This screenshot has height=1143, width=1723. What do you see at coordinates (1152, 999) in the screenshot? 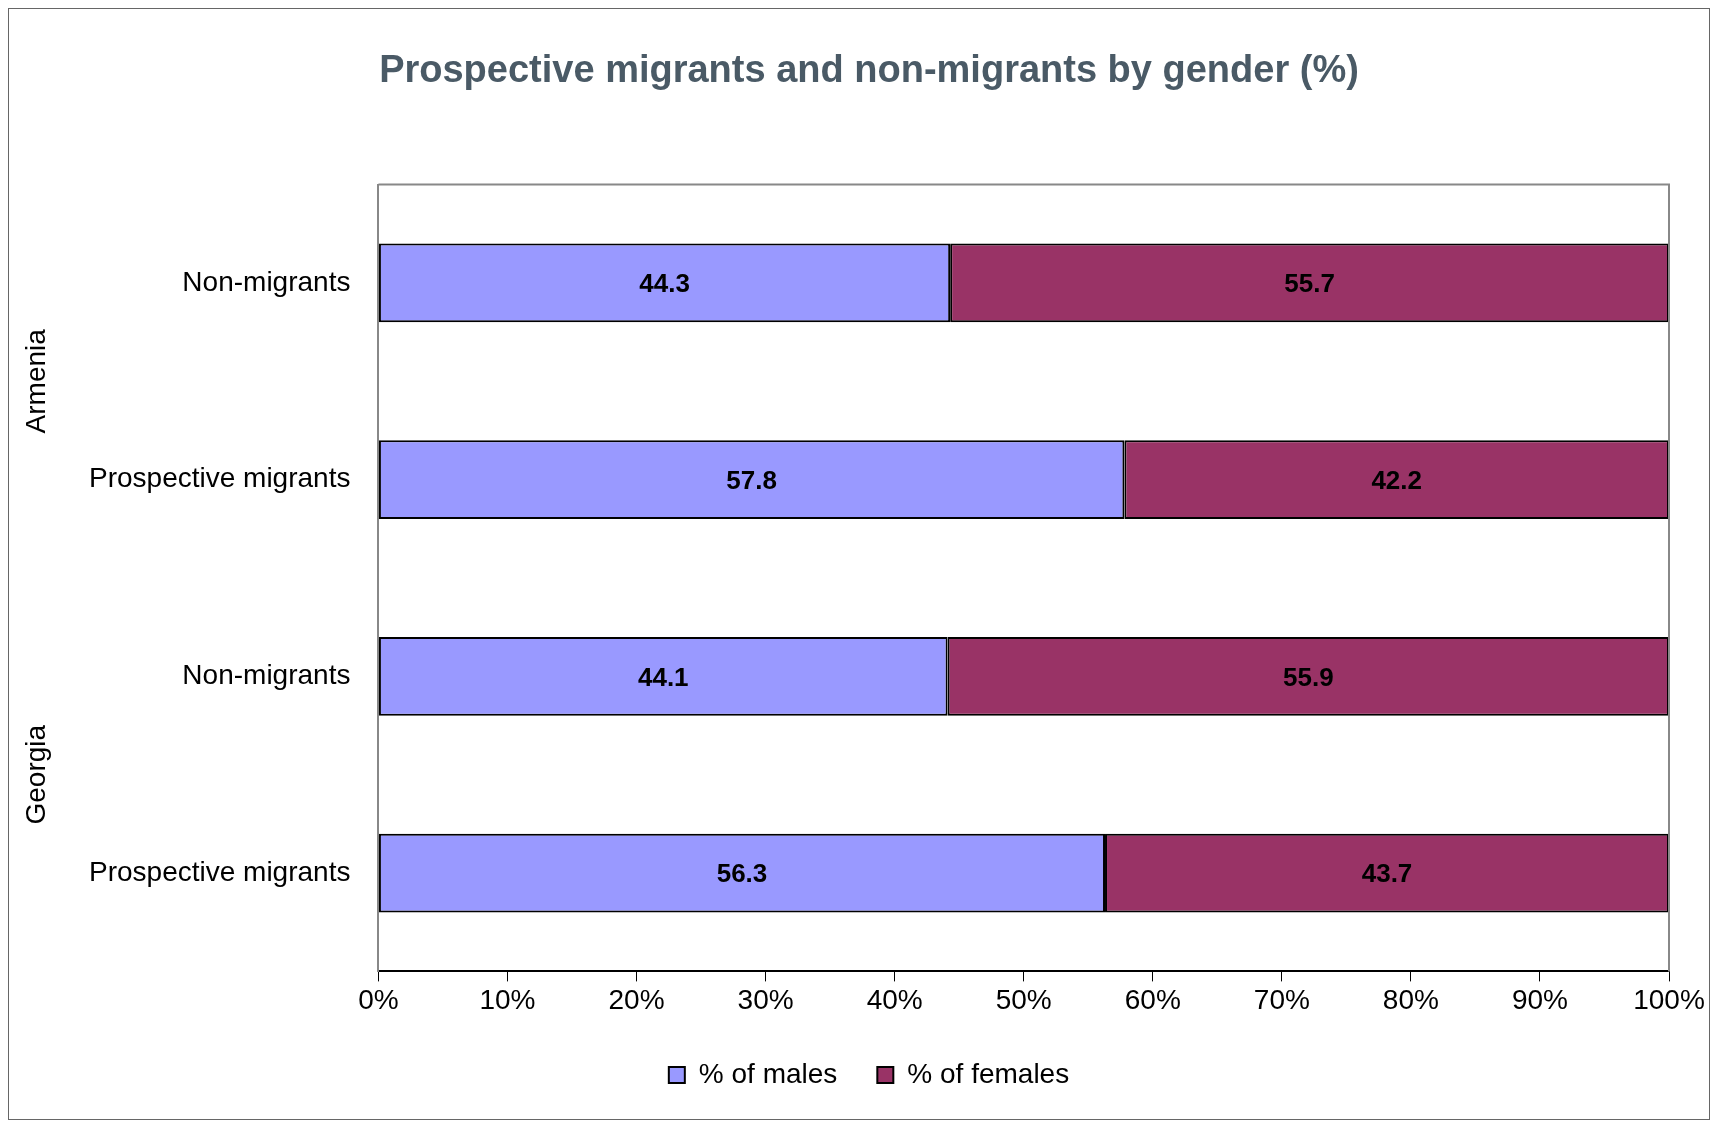
I see `x-tick-label: 60%` at bounding box center [1152, 999].